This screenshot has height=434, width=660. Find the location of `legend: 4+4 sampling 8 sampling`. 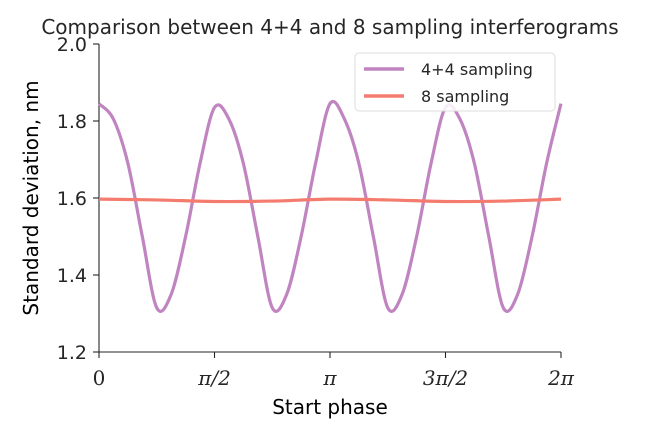

legend: 4+4 sampling 8 sampling is located at coordinates (455, 82).